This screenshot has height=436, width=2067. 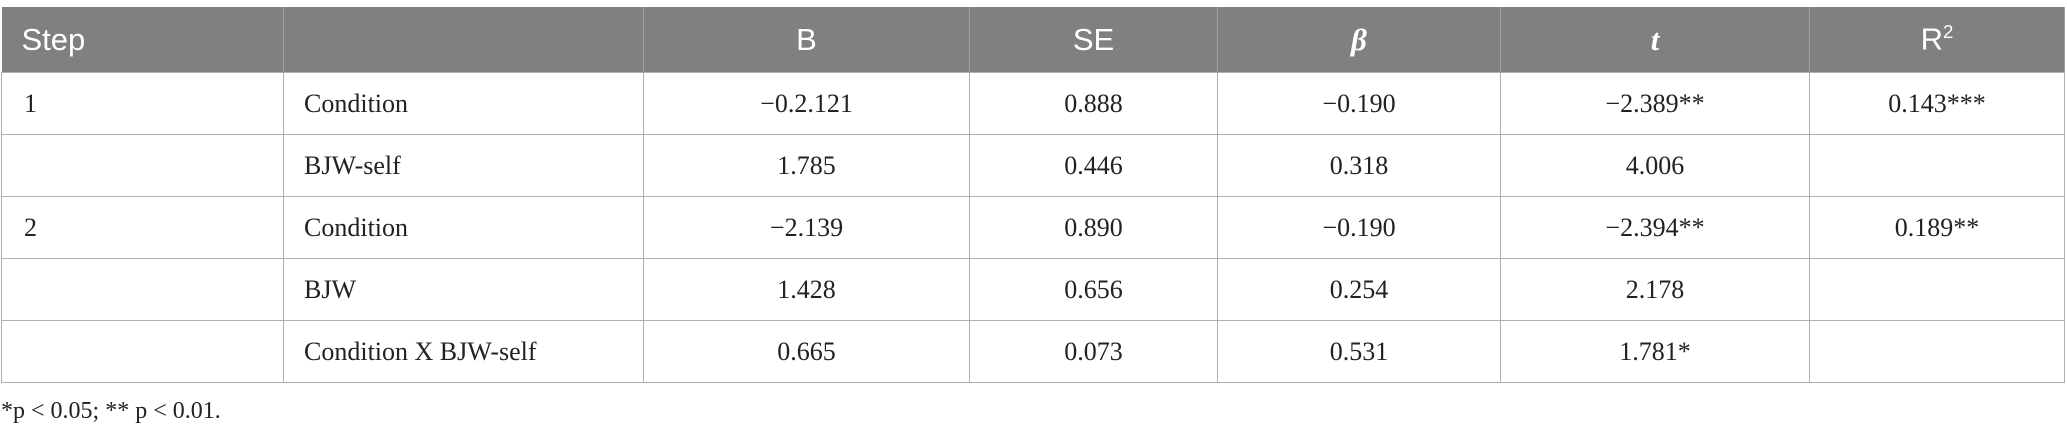 What do you see at coordinates (142, 227) in the screenshot?
I see `table-cell: 2` at bounding box center [142, 227].